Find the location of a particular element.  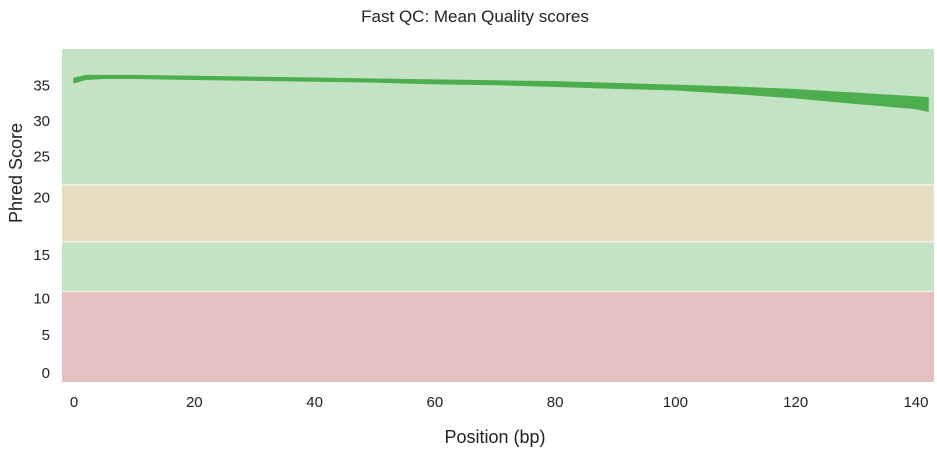

y-axis-label: Phred Score is located at coordinates (16, 173).